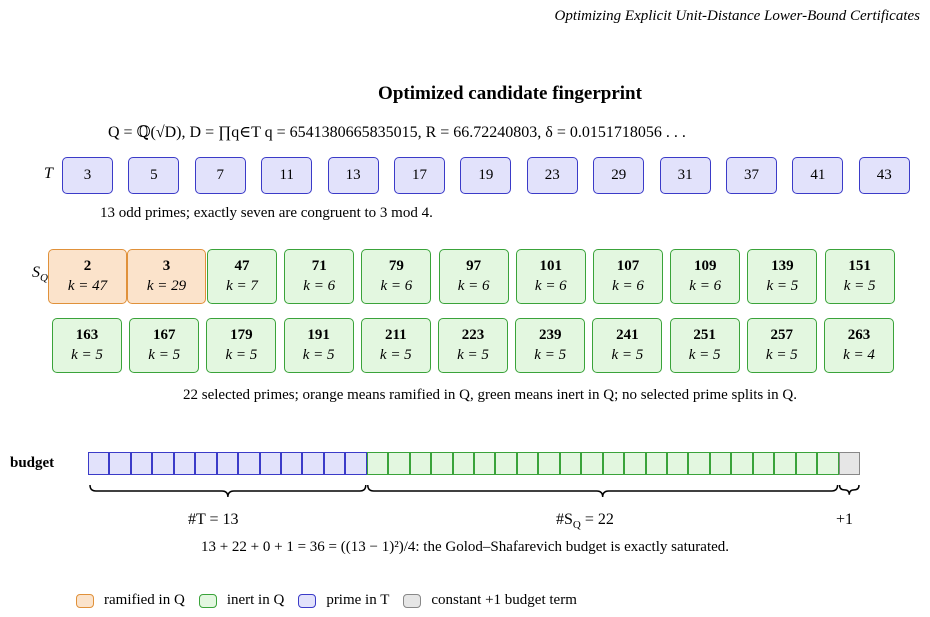 This screenshot has width=930, height=617. What do you see at coordinates (87, 335) in the screenshot?
I see `prime-value: 163` at bounding box center [87, 335].